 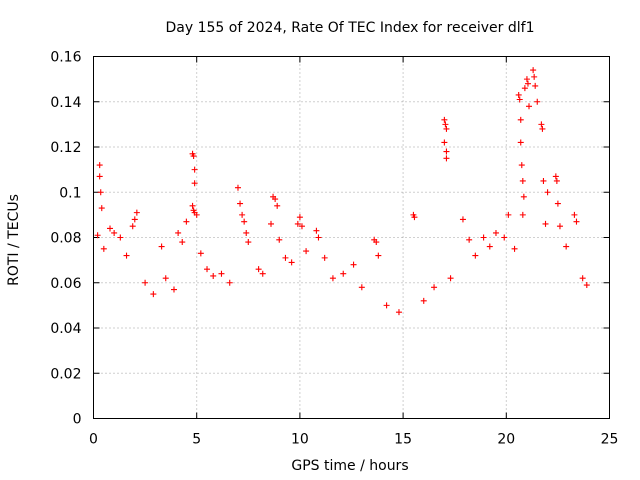 I want to click on y-tick-label: 0.16, so click(x=65, y=58).